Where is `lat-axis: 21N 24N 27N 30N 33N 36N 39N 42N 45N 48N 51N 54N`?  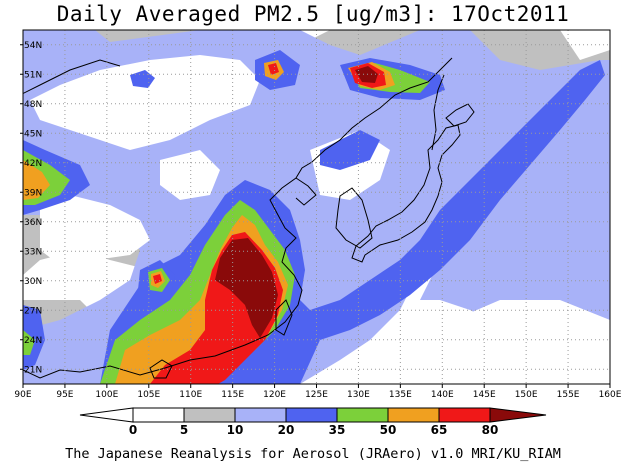
lat-axis: 21N 24N 27N 30N 33N 36N 39N 42N 45N 48N 51N 54N is located at coordinates (31, 208).